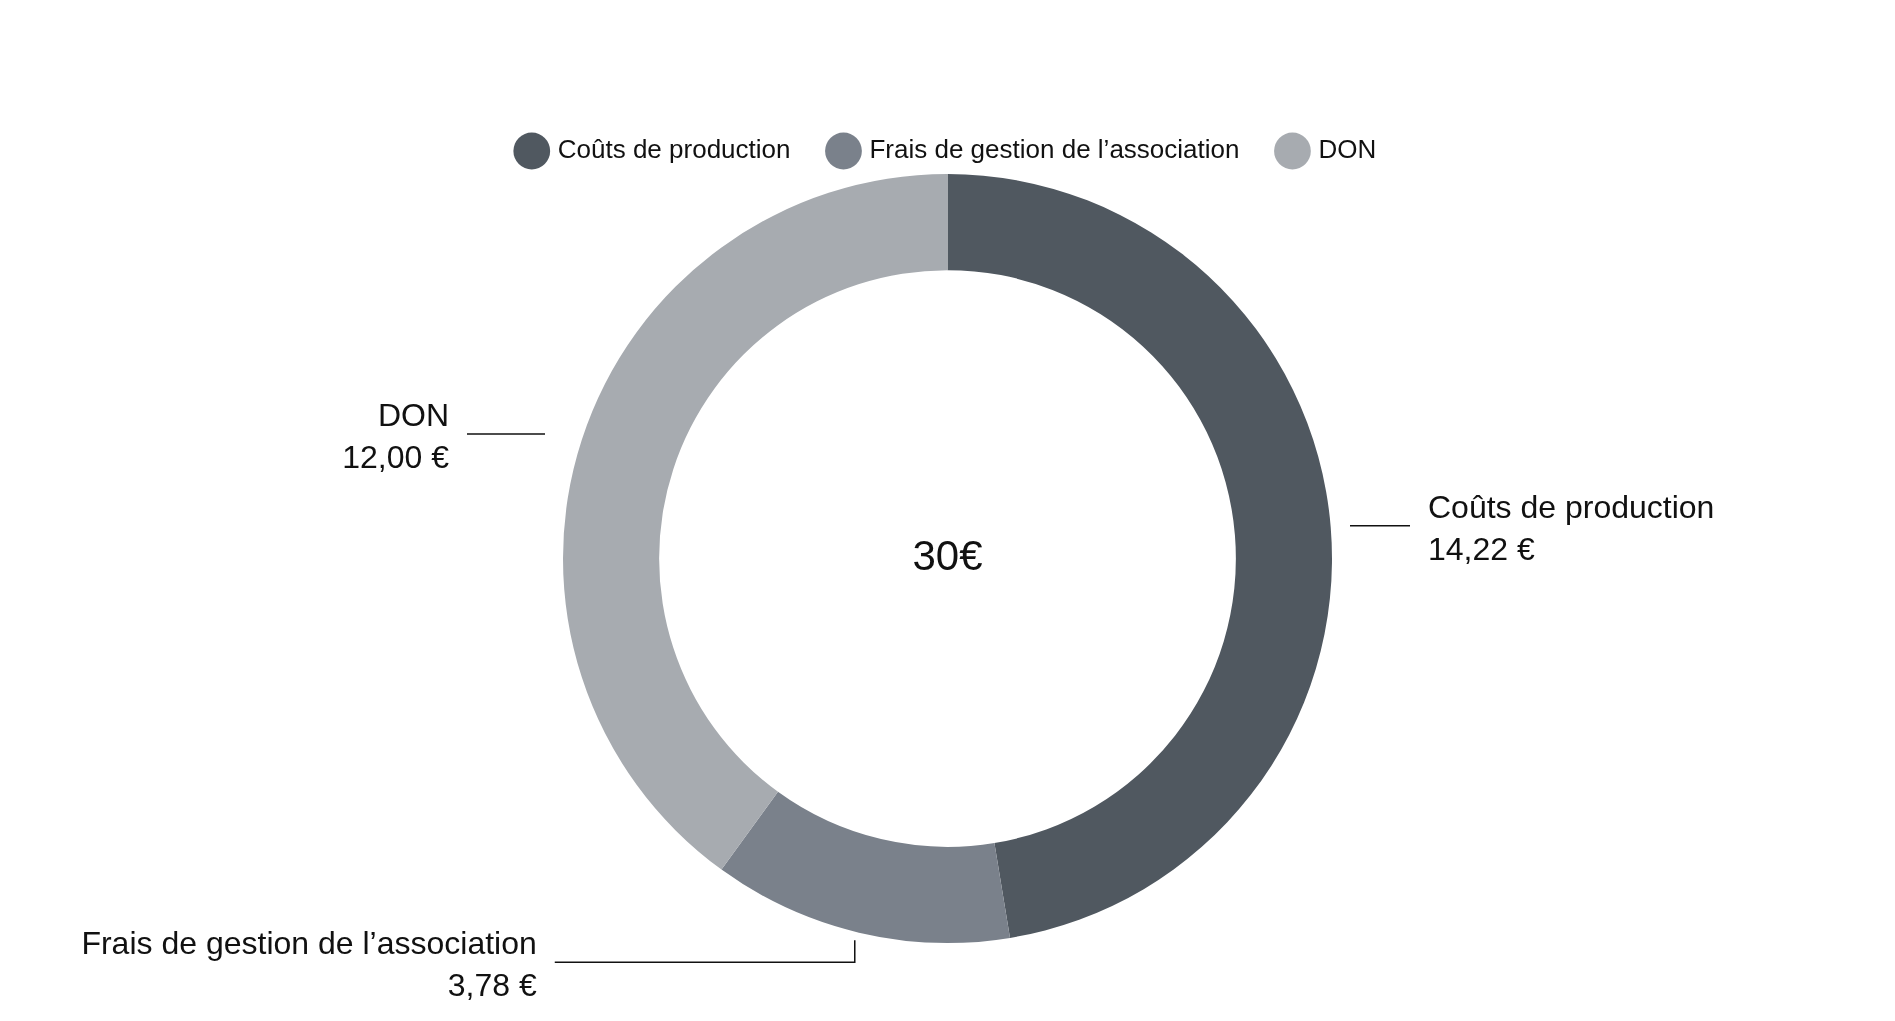  I want to click on legend-label: Coûts de production, so click(674, 149).